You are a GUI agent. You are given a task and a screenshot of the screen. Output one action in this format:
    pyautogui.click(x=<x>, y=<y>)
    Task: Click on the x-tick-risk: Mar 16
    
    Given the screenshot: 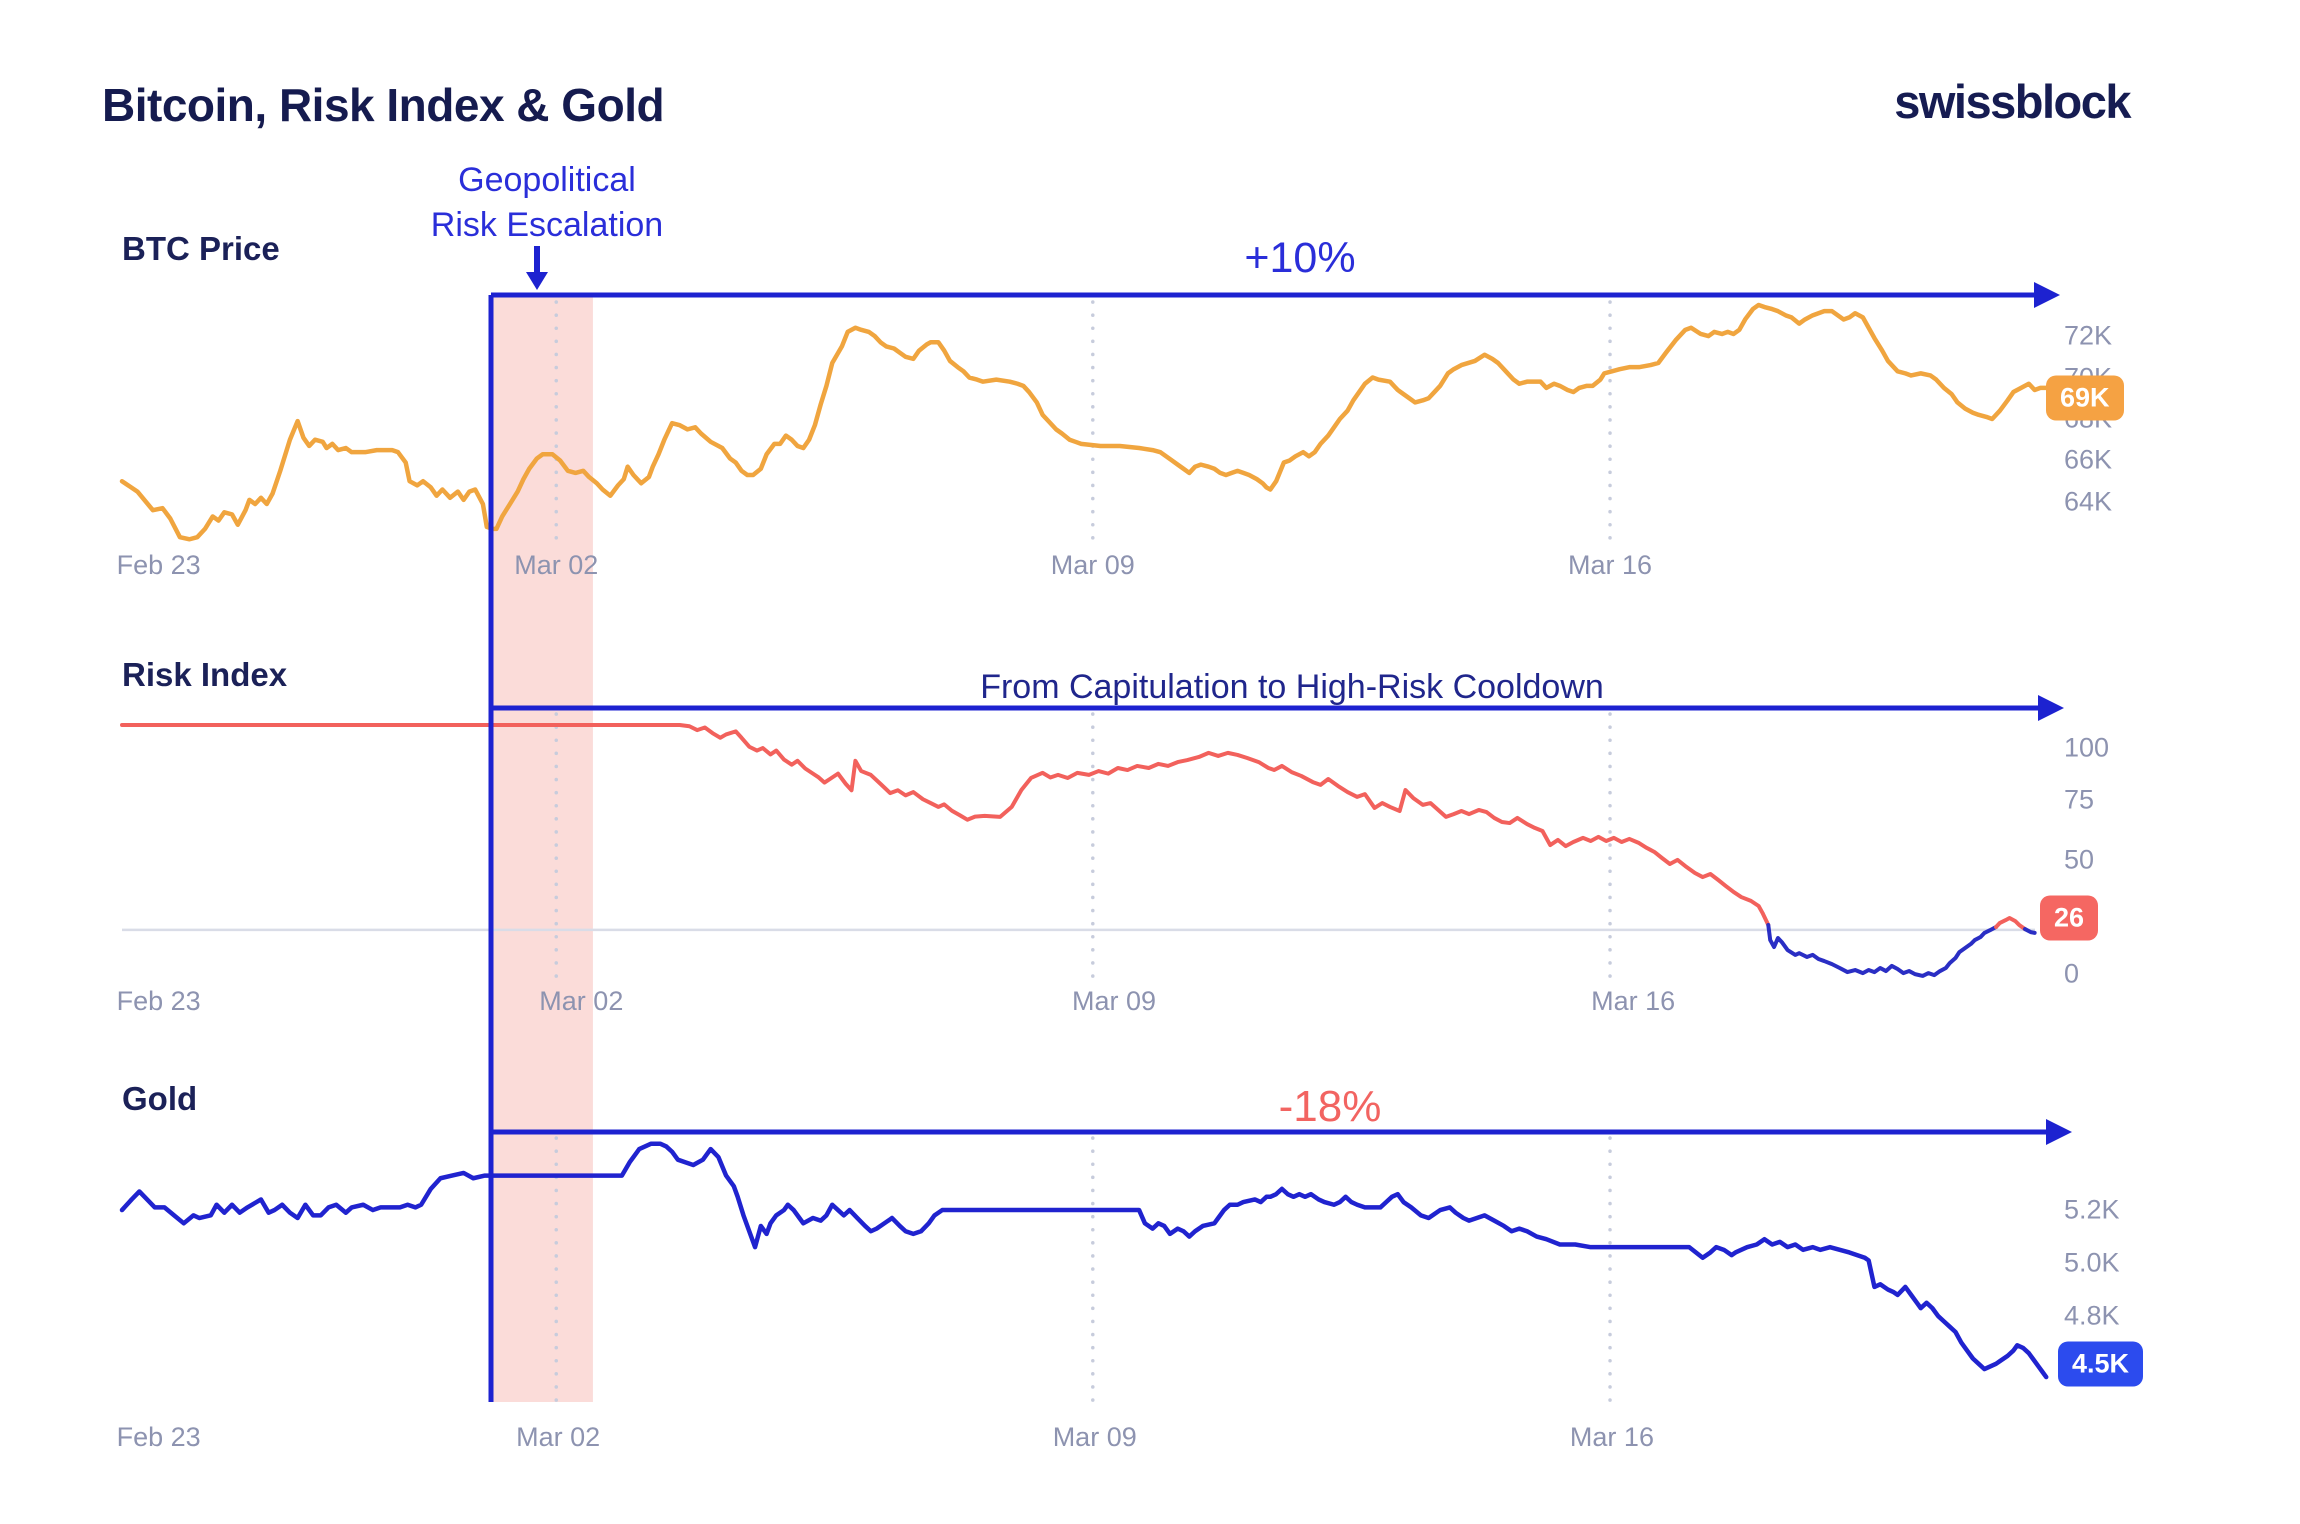 What is the action you would take?
    pyautogui.click(x=1633, y=1001)
    